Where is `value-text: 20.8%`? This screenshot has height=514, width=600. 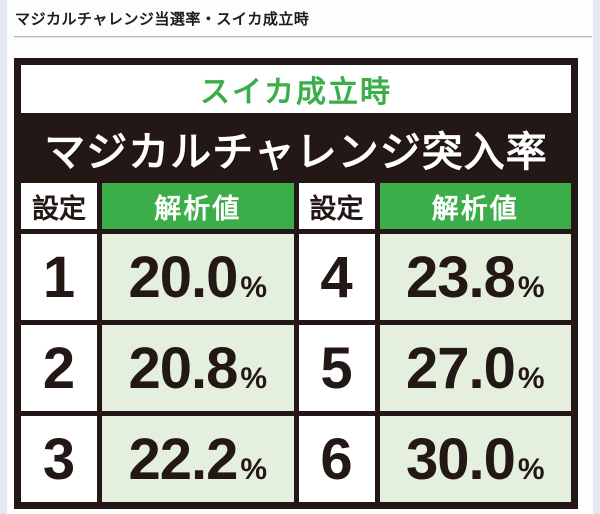
value-text: 20.8% is located at coordinates (198, 368).